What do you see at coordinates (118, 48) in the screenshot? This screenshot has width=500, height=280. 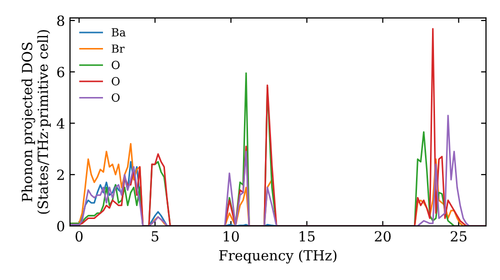 I see `legend-label: Br` at bounding box center [118, 48].